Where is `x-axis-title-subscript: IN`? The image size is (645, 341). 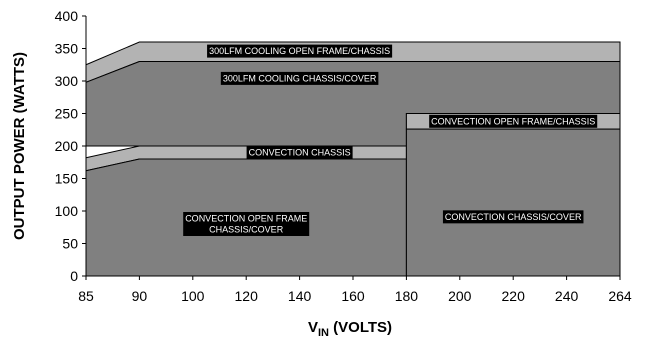
x-axis-title-subscript: IN is located at coordinates (323, 333).